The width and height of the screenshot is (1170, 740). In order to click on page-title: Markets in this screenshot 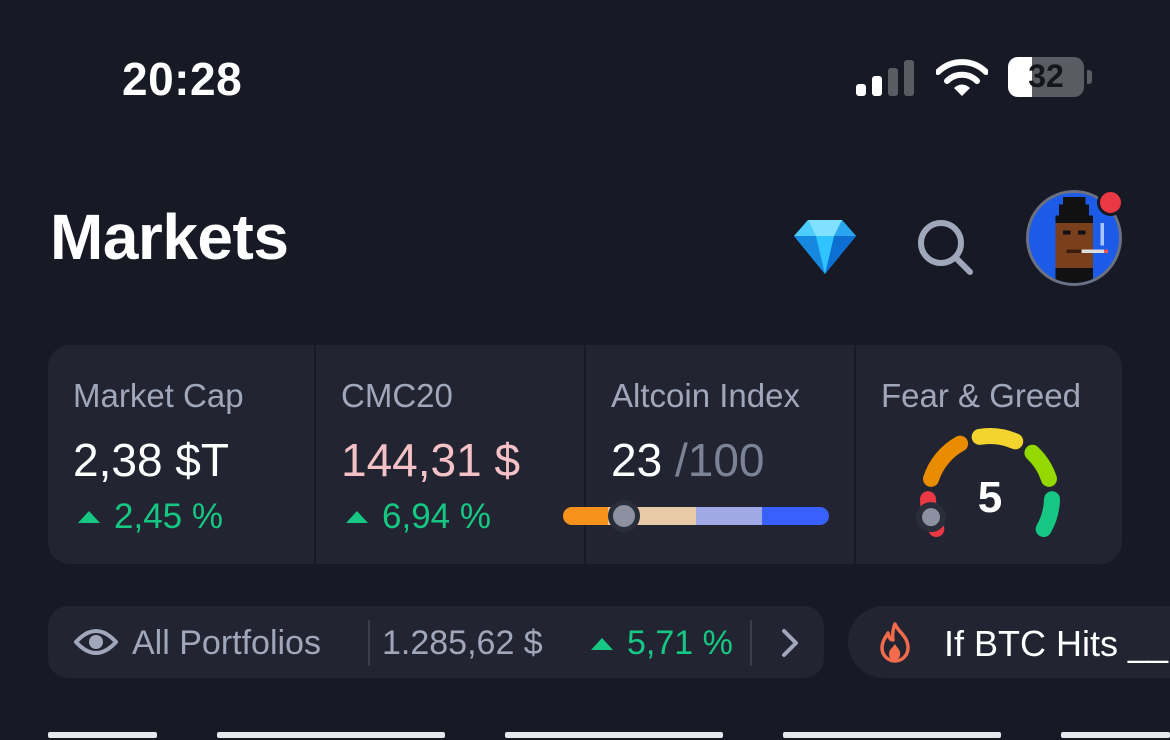, I will do `click(169, 237)`.